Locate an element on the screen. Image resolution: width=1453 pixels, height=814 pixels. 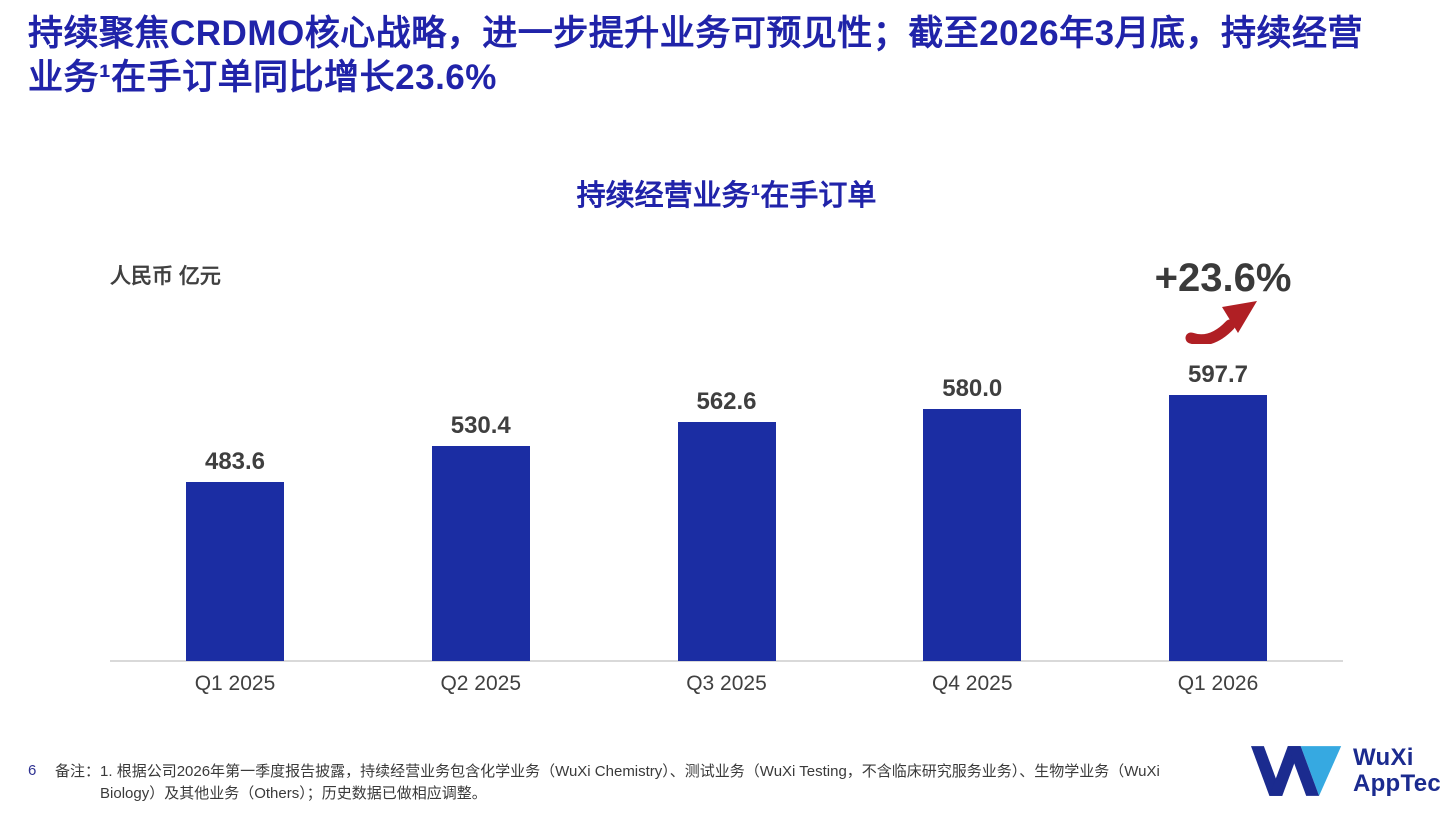
x-axis-label: Q1 2025 is located at coordinates (235, 683).